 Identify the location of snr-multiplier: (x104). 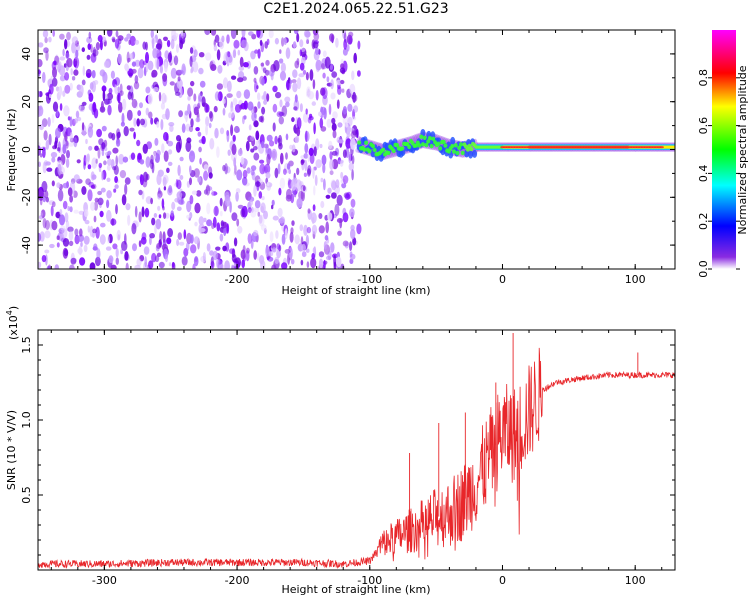
(12, 323).